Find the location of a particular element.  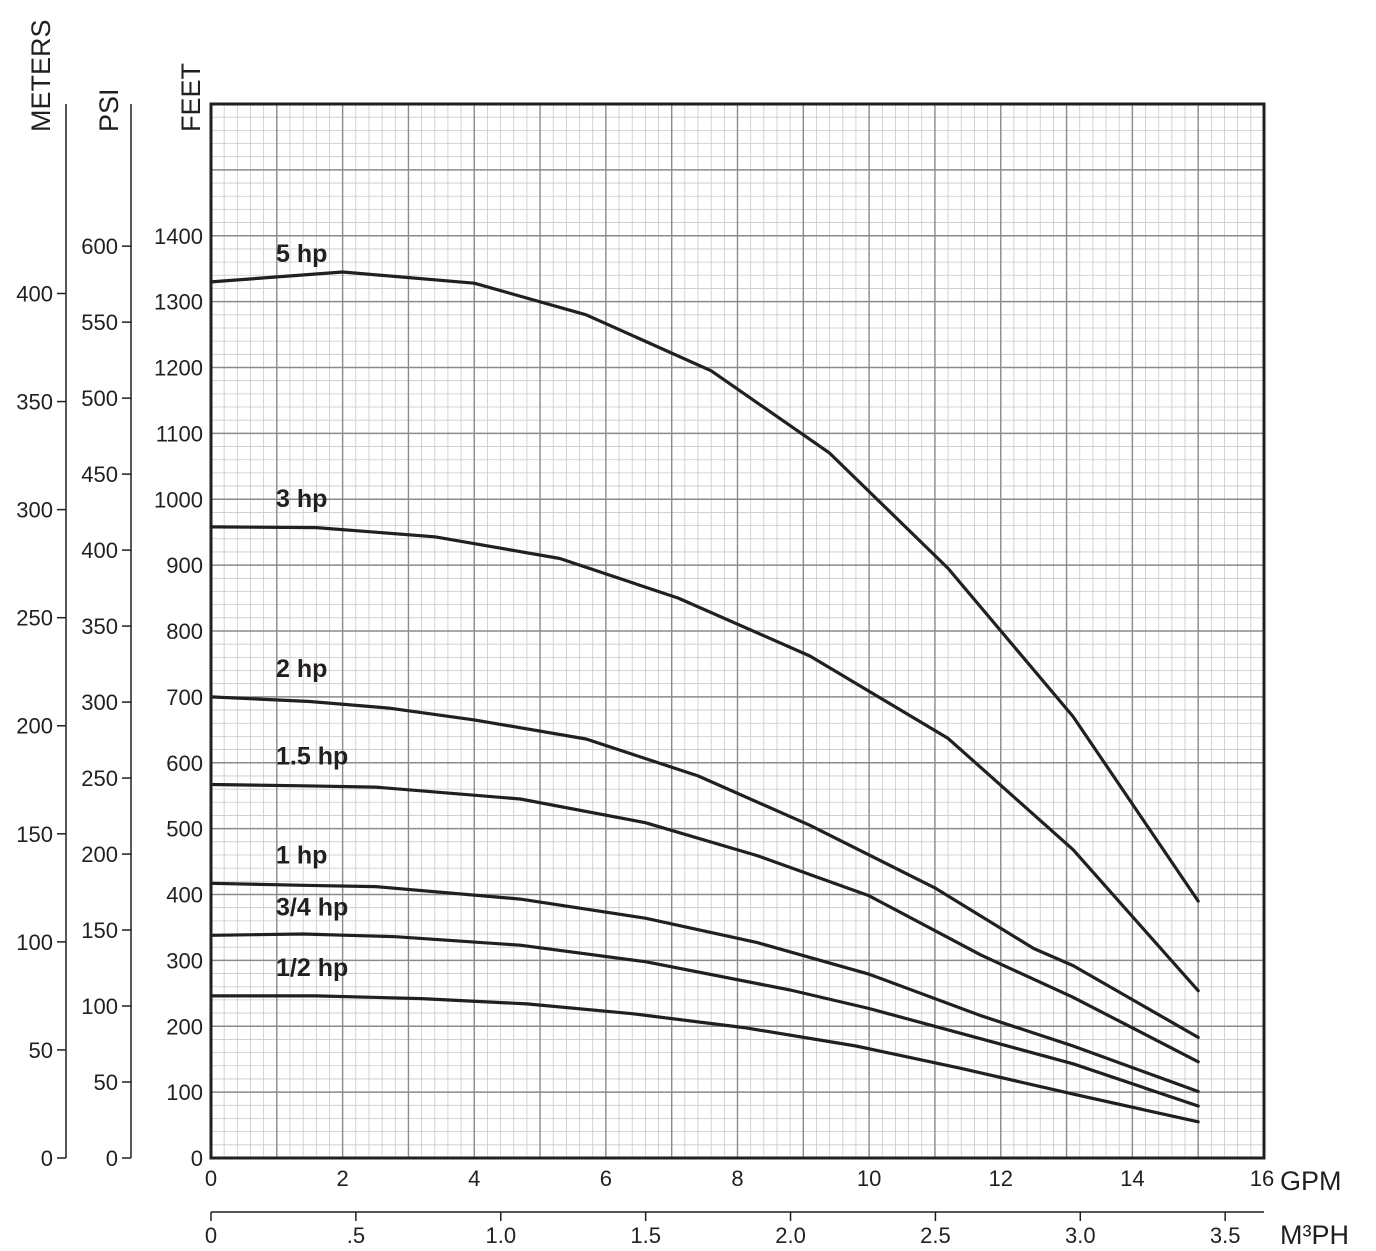

x-tick-label: 10 is located at coordinates (869, 1178).